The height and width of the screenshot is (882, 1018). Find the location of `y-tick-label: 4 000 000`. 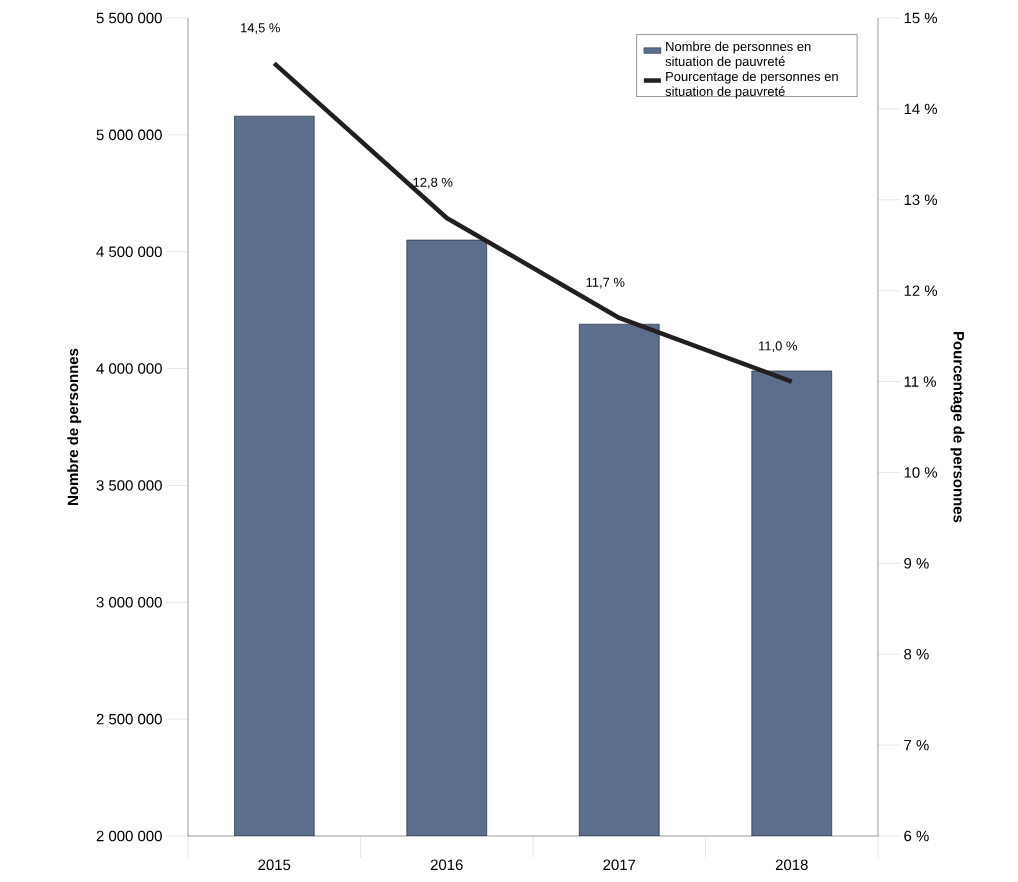

y-tick-label: 4 000 000 is located at coordinates (129, 368).